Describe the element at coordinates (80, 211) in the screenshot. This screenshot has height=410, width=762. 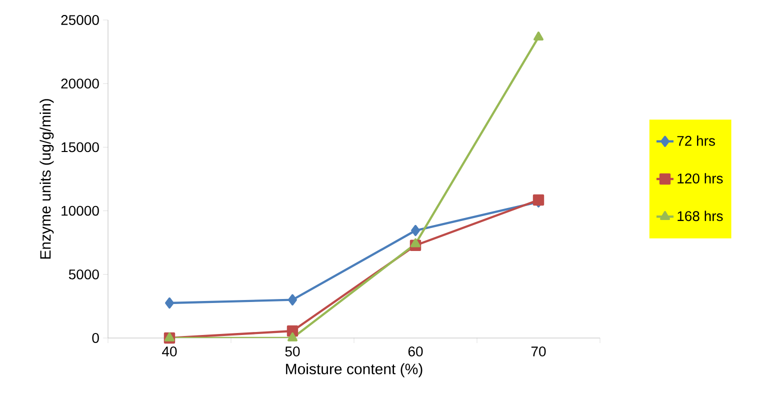
I see `y-tick-label: 10000` at that location.